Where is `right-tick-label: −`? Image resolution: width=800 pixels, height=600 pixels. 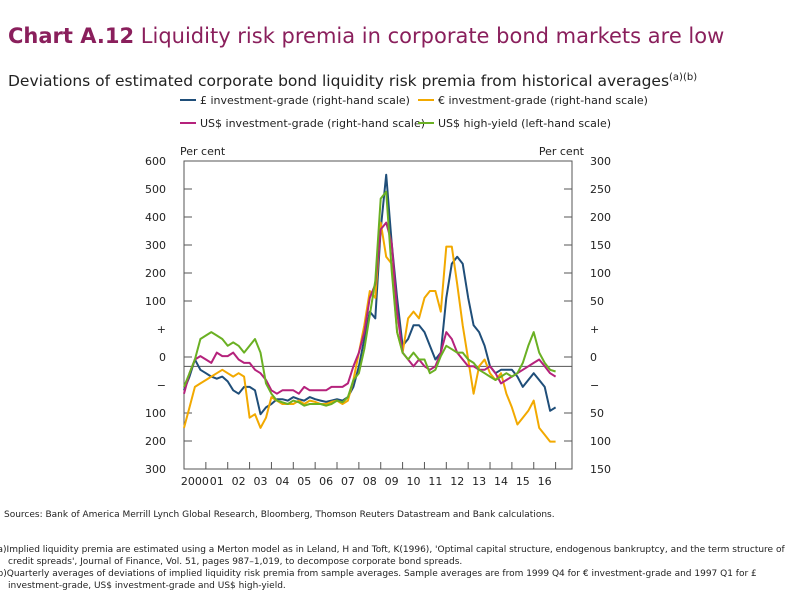
right-tick-label: − is located at coordinates (594, 385).